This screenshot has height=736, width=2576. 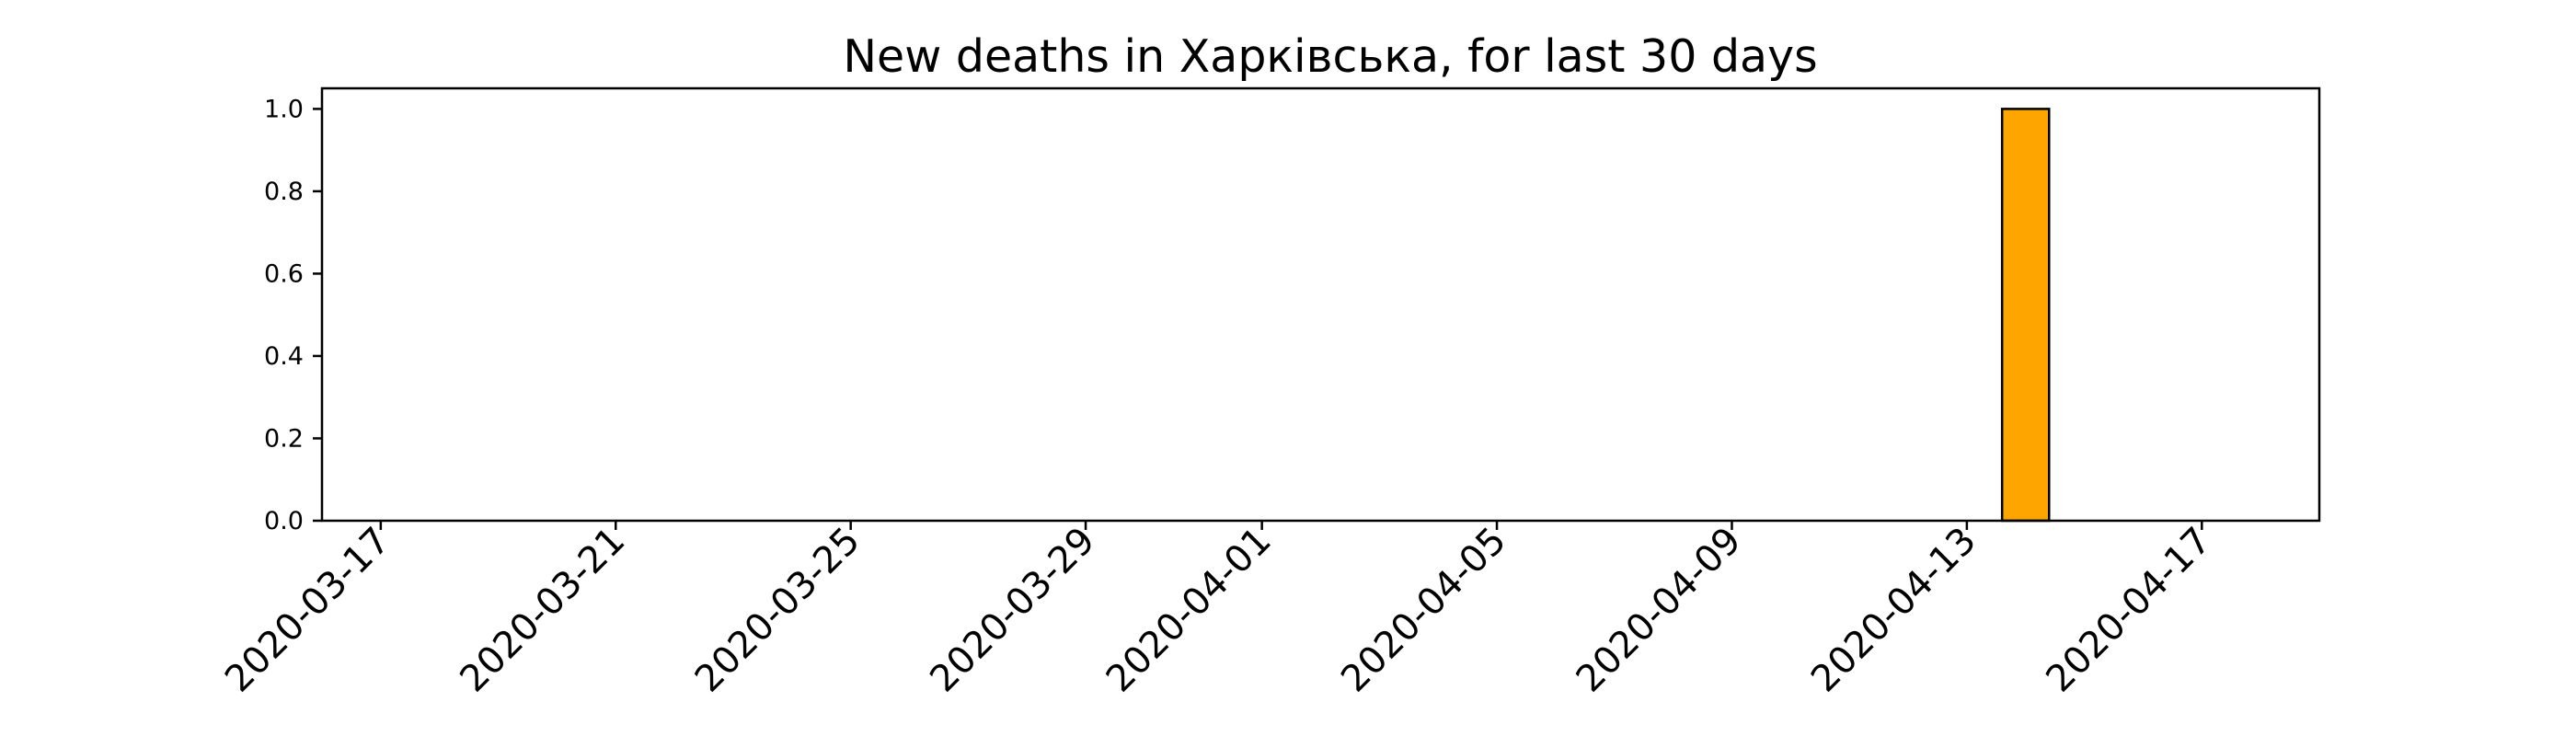 I want to click on x-tick-label: 2020-04-17, so click(x=2128, y=610).